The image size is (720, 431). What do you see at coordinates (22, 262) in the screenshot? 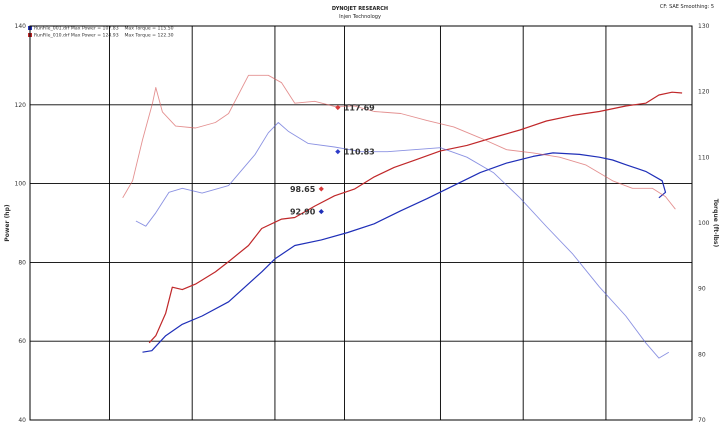
I see `left-tick-label: 80` at bounding box center [22, 262].